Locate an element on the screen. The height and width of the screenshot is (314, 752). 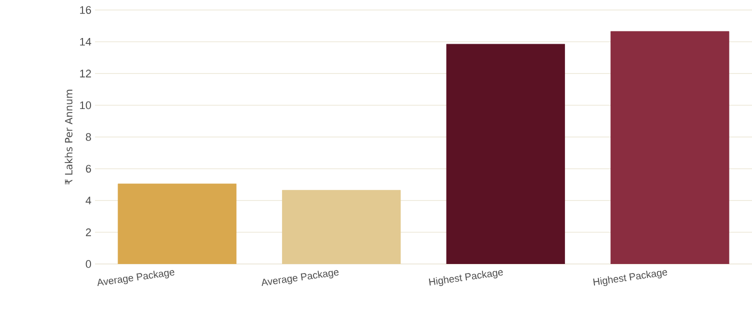
y-tick-label: 6 is located at coordinates (88, 168).